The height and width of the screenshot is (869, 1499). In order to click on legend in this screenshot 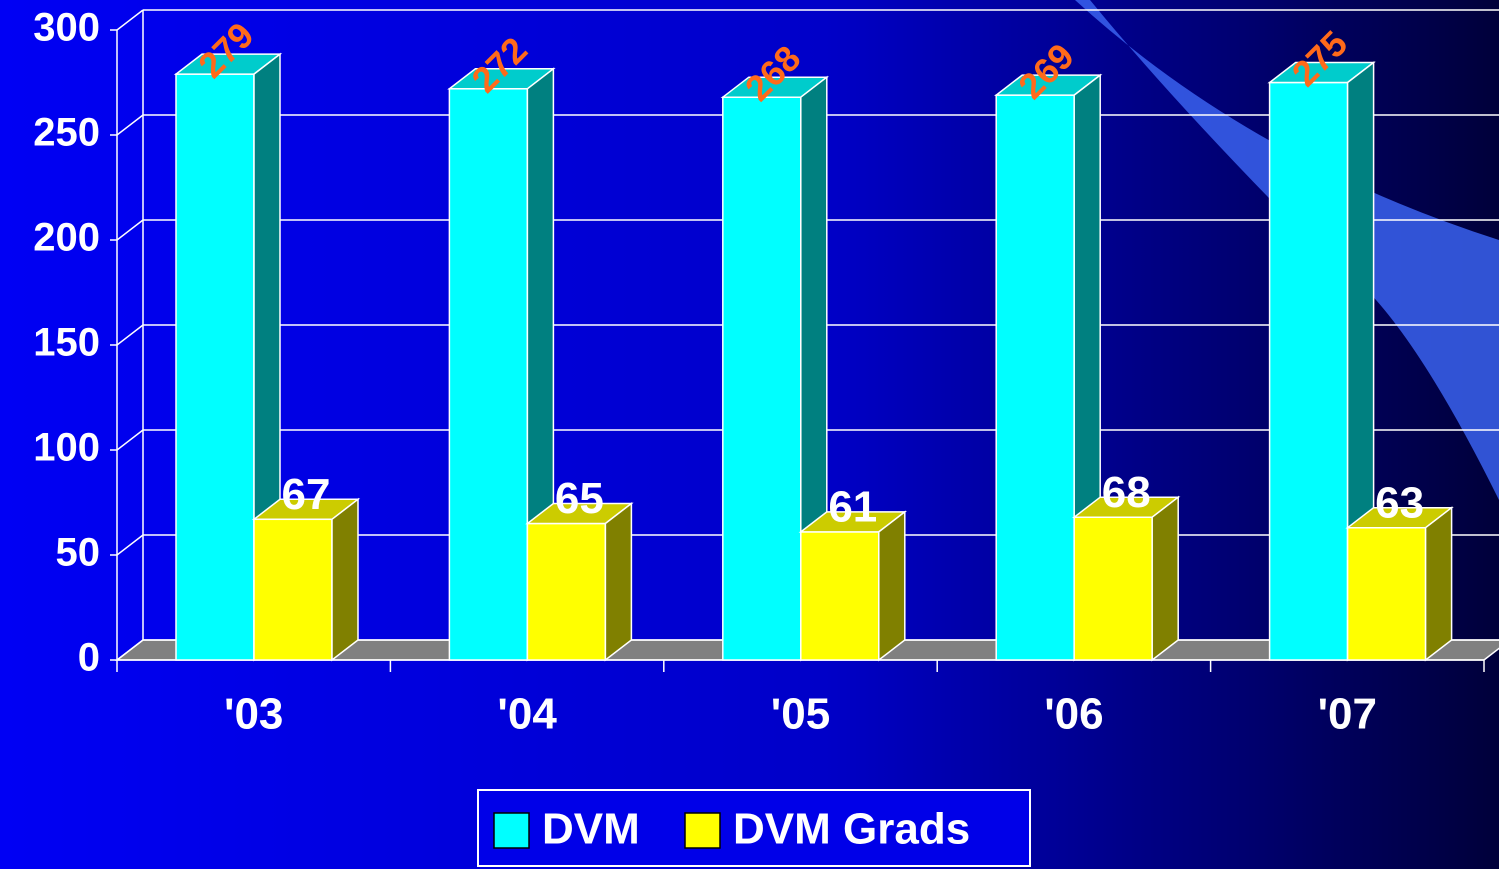, I will do `click(754, 828)`.